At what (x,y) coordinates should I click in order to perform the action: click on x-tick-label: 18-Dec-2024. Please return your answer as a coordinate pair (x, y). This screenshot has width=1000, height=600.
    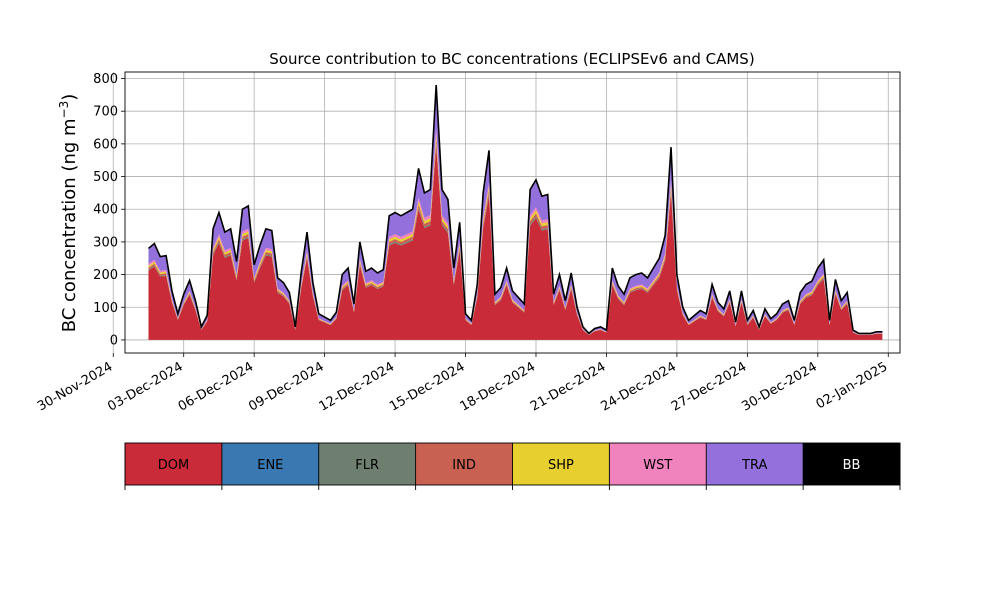
    Looking at the image, I should click on (498, 386).